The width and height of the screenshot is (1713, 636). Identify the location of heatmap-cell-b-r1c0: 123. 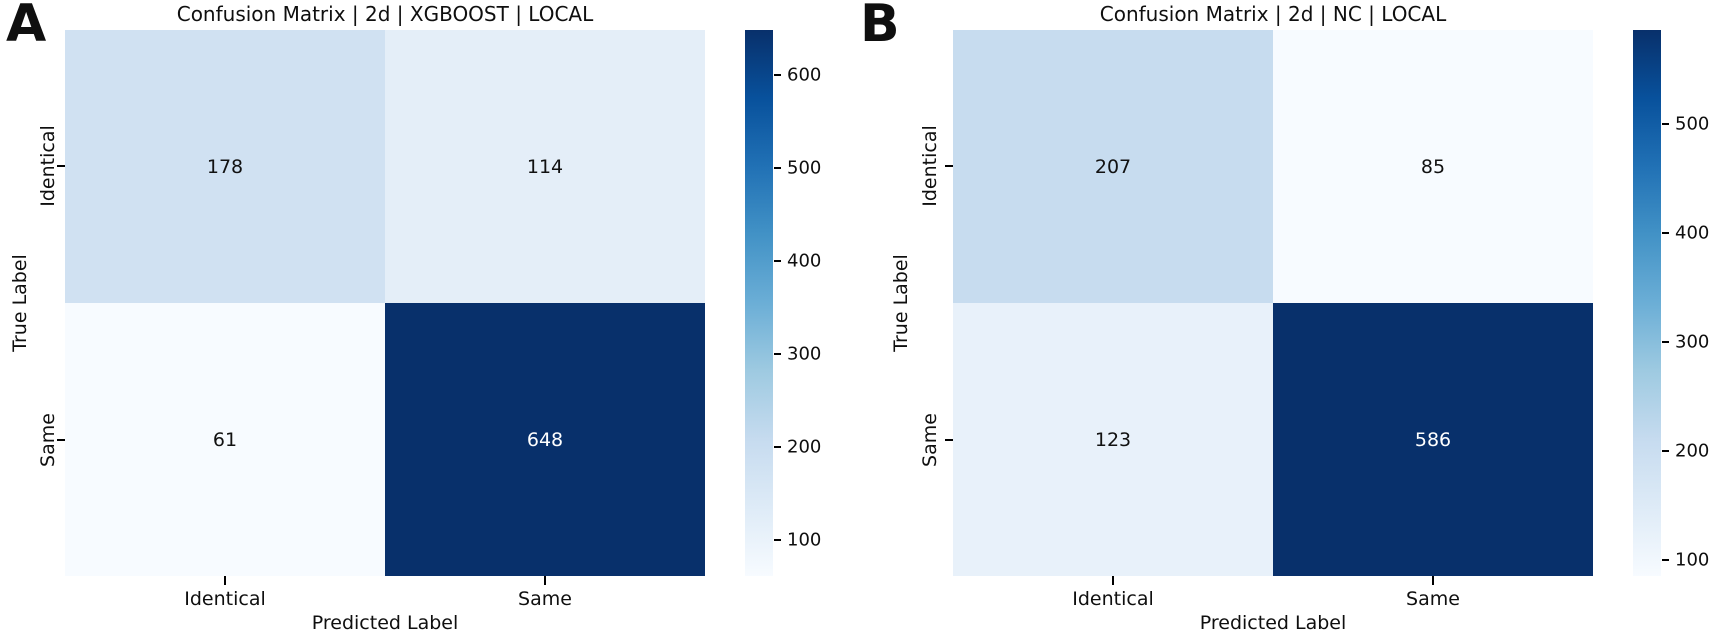
(1113, 439).